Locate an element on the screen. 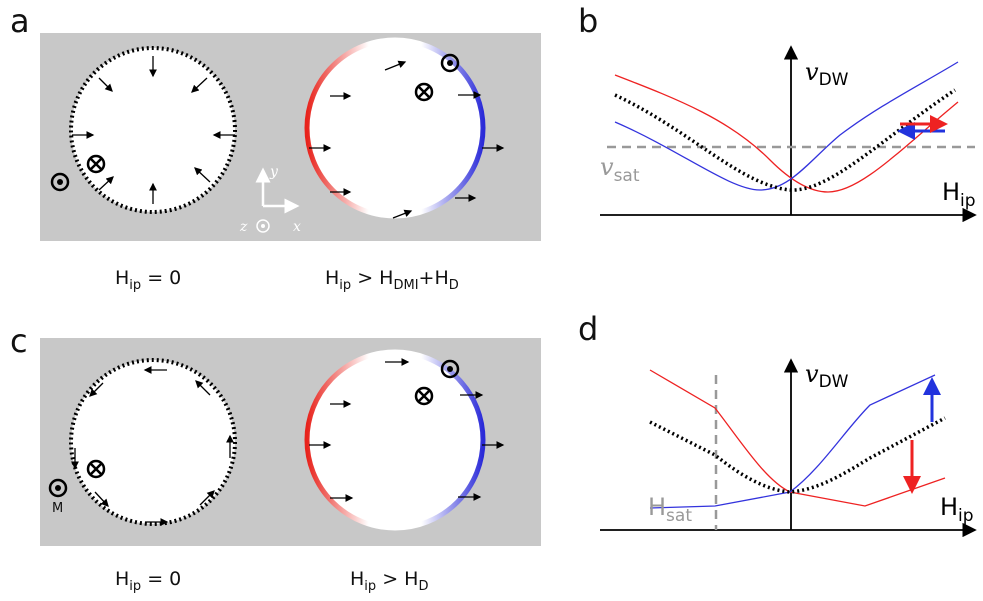 The image size is (983, 601). axis-label: z is located at coordinates (243, 227).